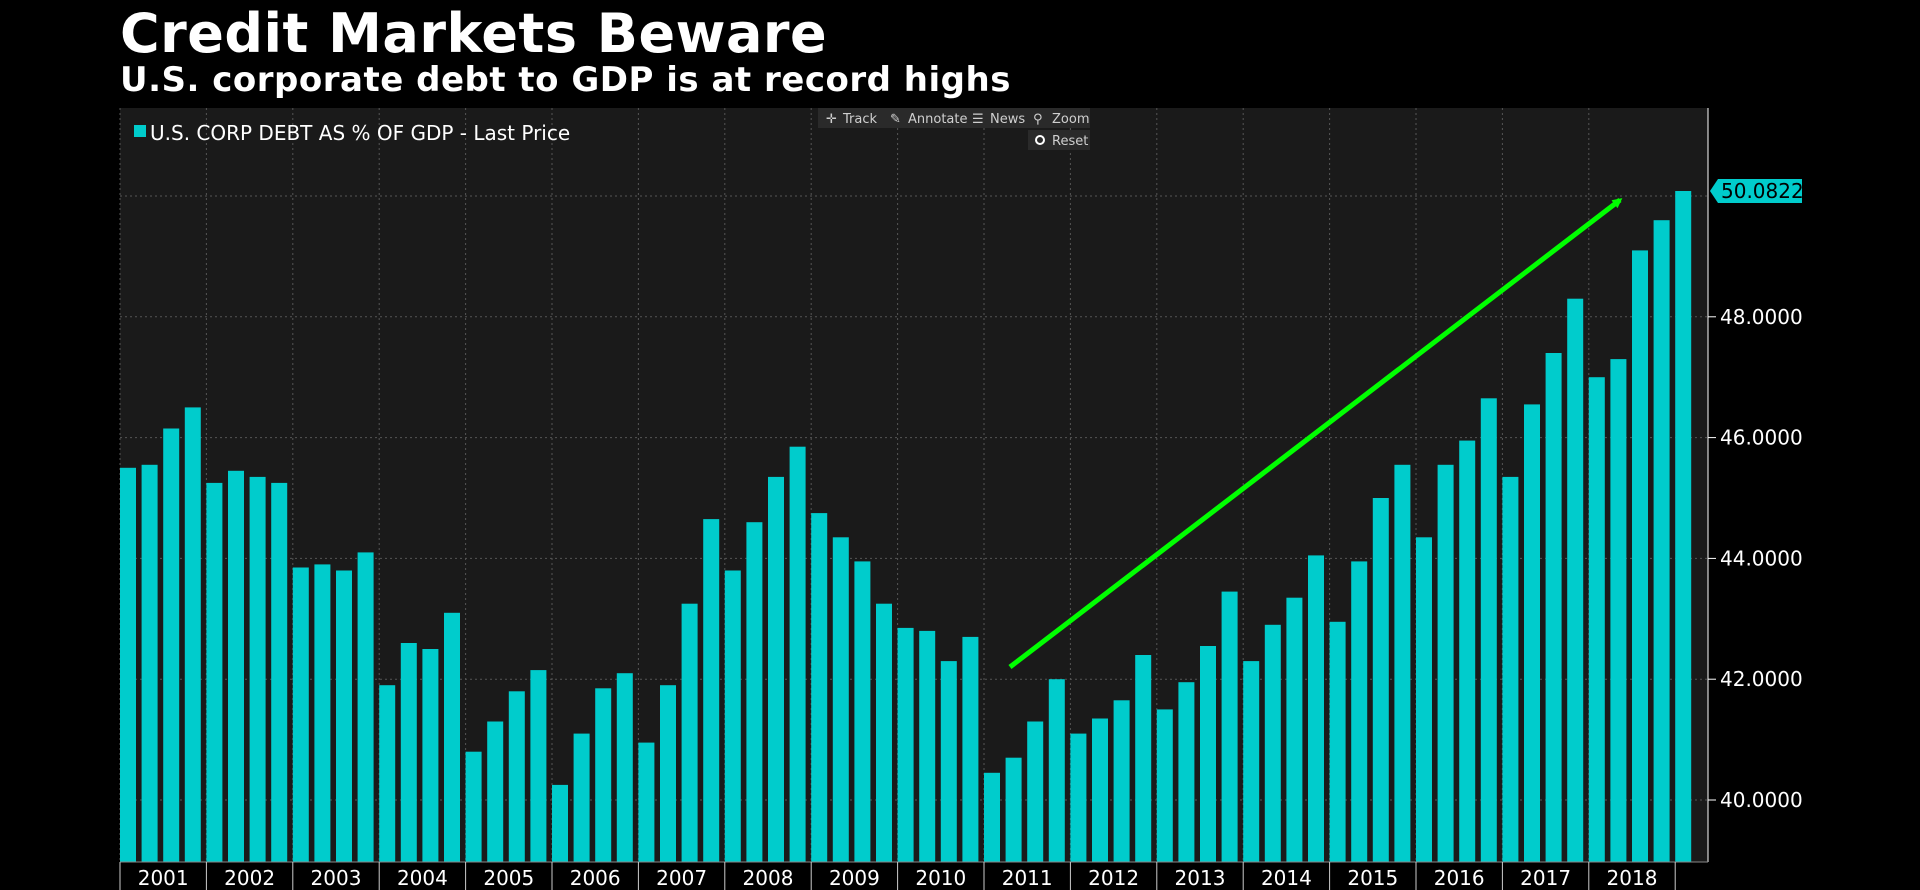 Image resolution: width=1920 pixels, height=890 pixels. I want to click on x-tick-label: 2004, so click(422, 878).